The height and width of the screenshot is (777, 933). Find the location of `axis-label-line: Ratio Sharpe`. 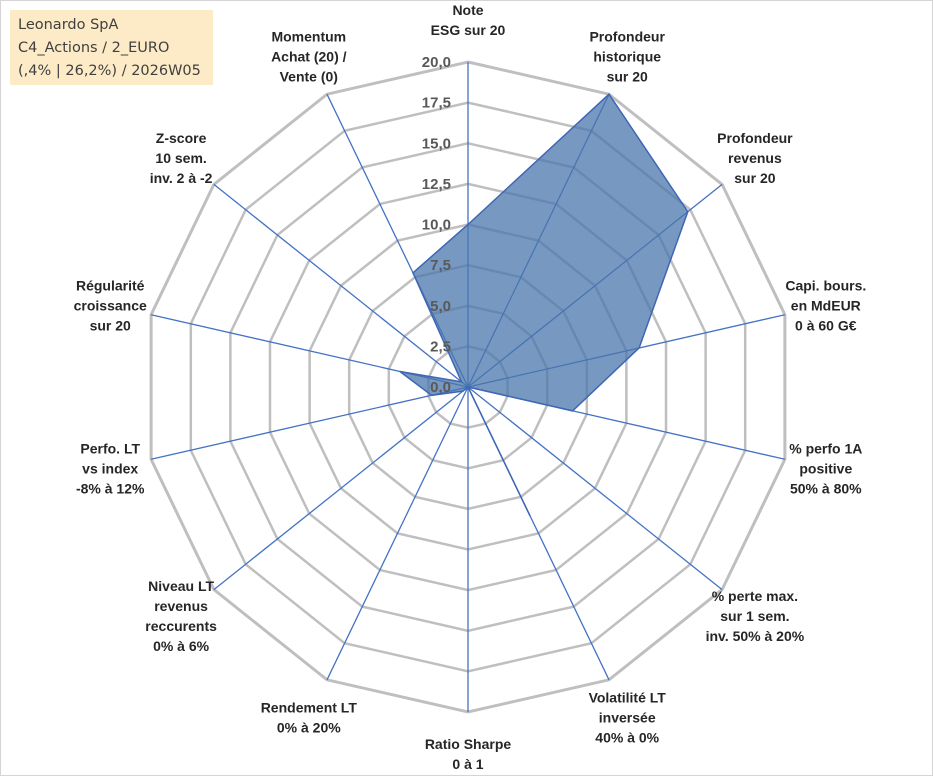

axis-label-line: Ratio Sharpe is located at coordinates (468, 744).